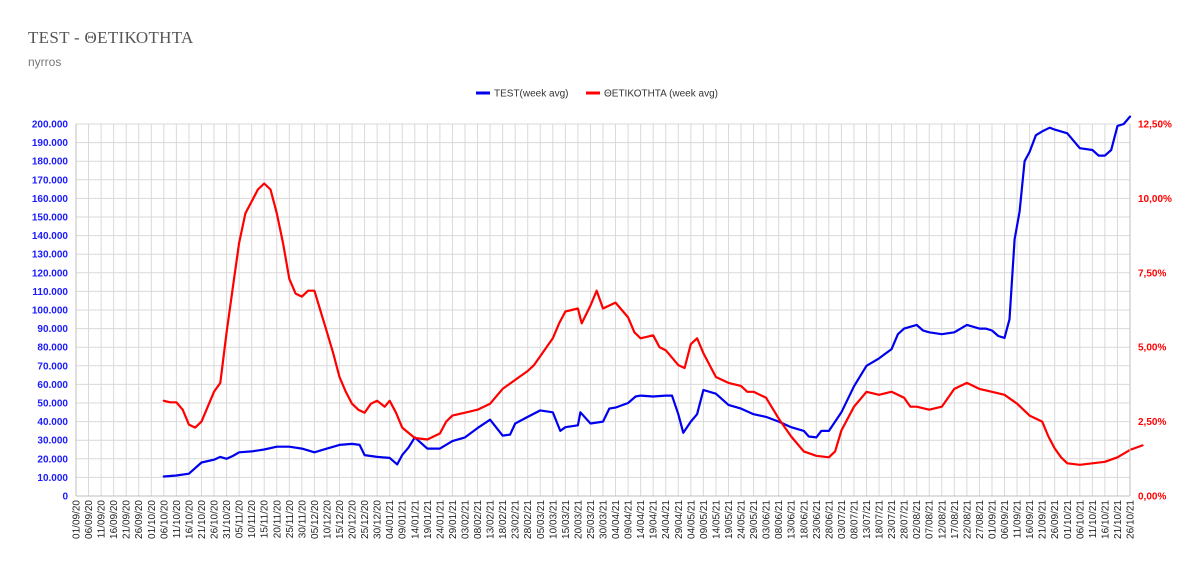  I want to click on x-tick-label: 15/12/20, so click(340, 519).